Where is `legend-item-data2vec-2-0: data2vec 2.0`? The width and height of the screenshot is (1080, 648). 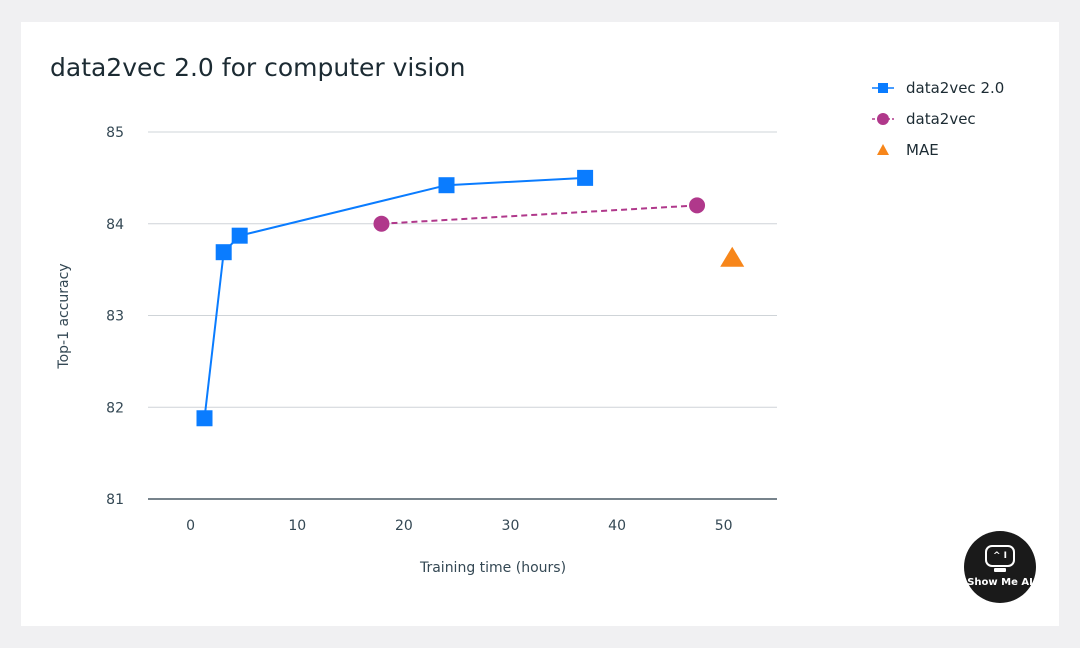 legend-item-data2vec-2-0: data2vec 2.0 is located at coordinates (937, 87).